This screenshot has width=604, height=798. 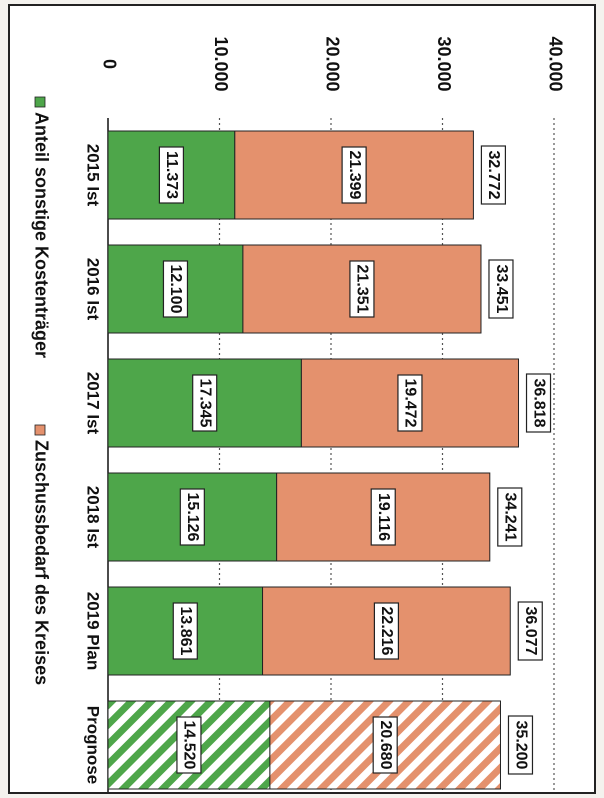 What do you see at coordinates (93, 403) in the screenshot?
I see `category-label: 2017 Ist` at bounding box center [93, 403].